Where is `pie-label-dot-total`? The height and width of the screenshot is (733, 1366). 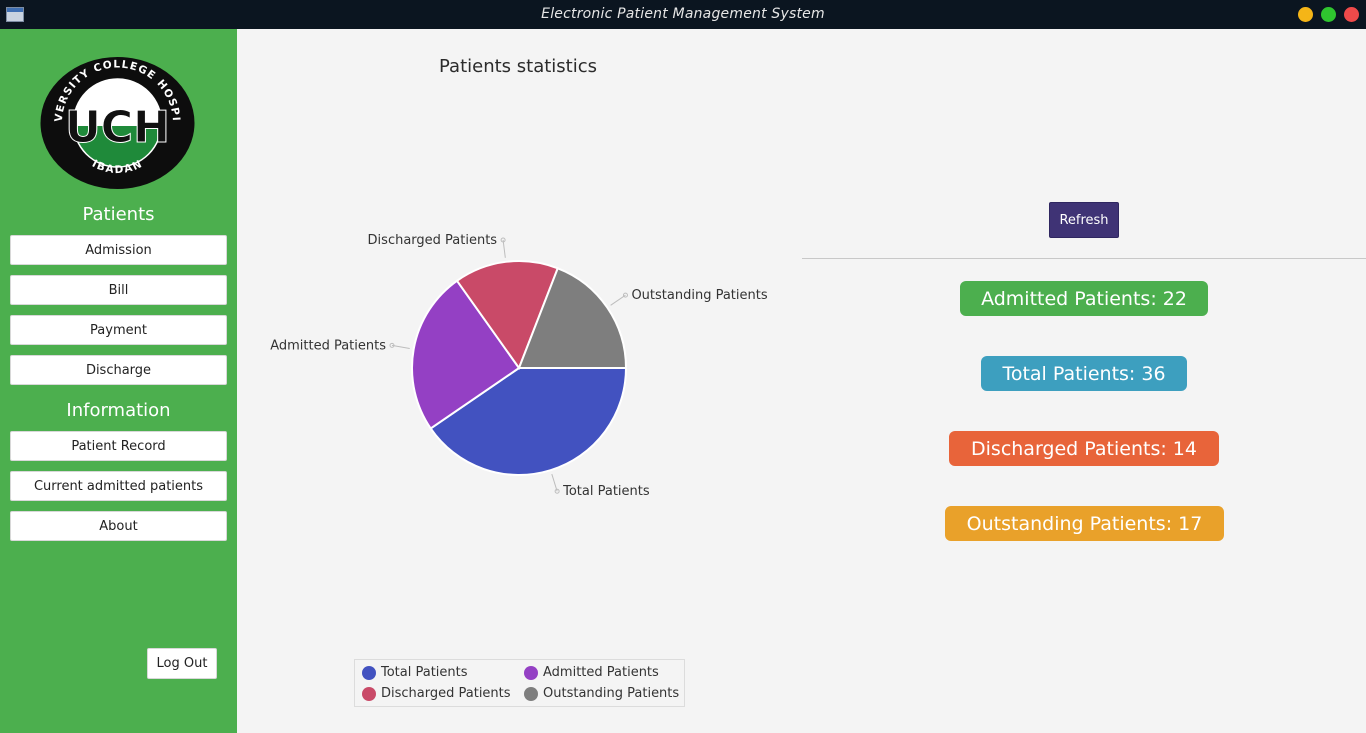 pie-label-dot-total is located at coordinates (557, 491).